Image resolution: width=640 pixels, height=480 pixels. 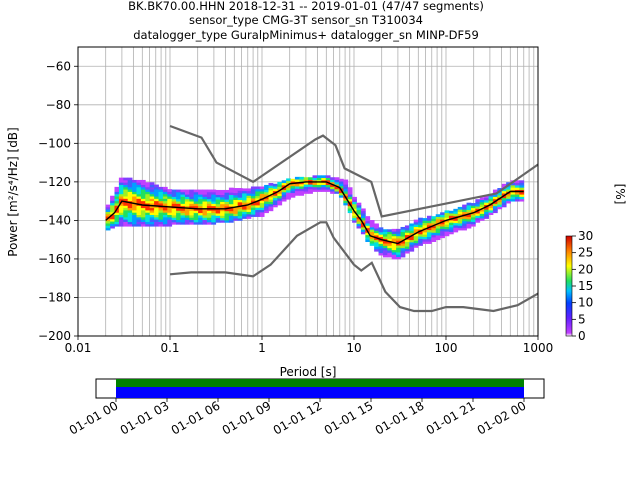 What do you see at coordinates (247, 417) in the screenshot?
I see `timeline-tick-label: 01-01 09` at bounding box center [247, 417].